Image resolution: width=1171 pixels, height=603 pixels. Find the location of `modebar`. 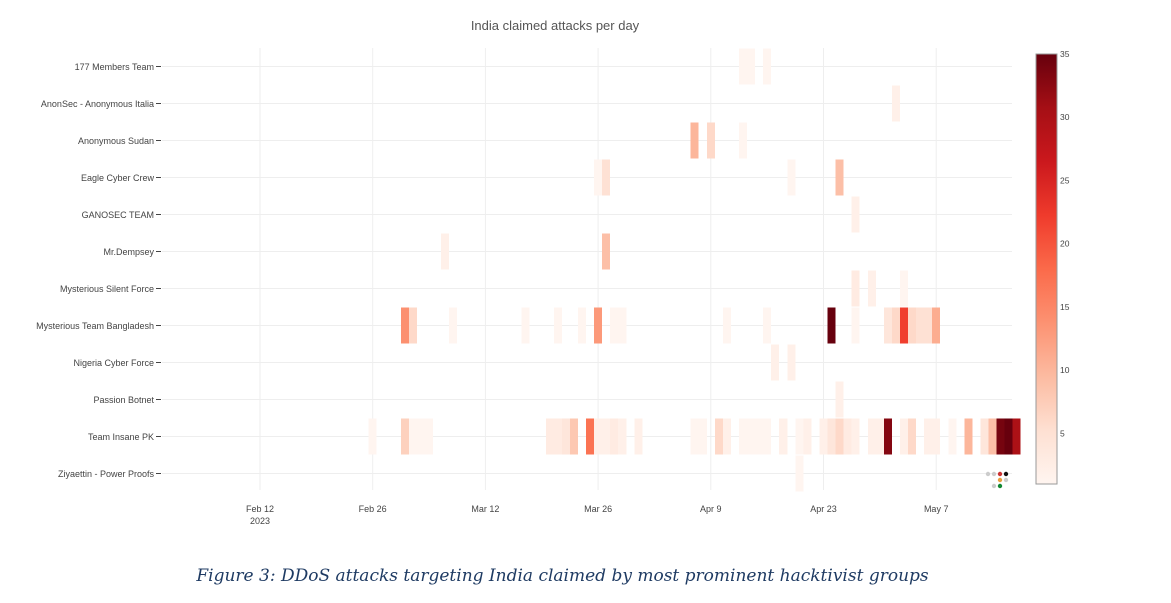

modebar is located at coordinates (997, 480).